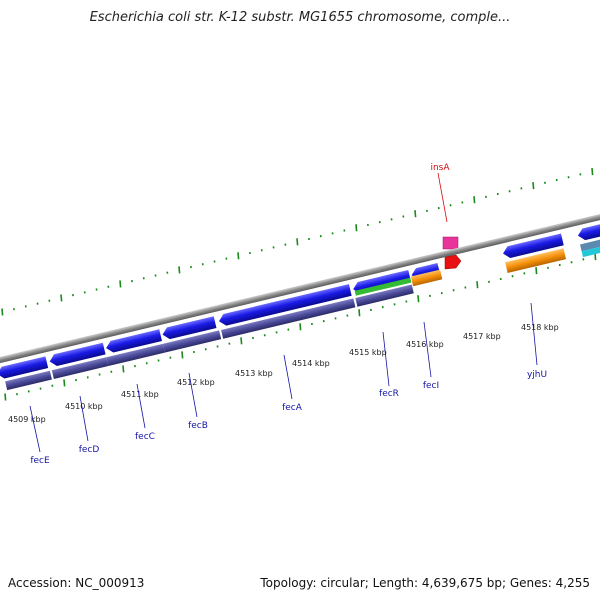 This screenshot has width=600, height=600. What do you see at coordinates (254, 373) in the screenshot?
I see `scale-label: 4513 kbp` at bounding box center [254, 373].